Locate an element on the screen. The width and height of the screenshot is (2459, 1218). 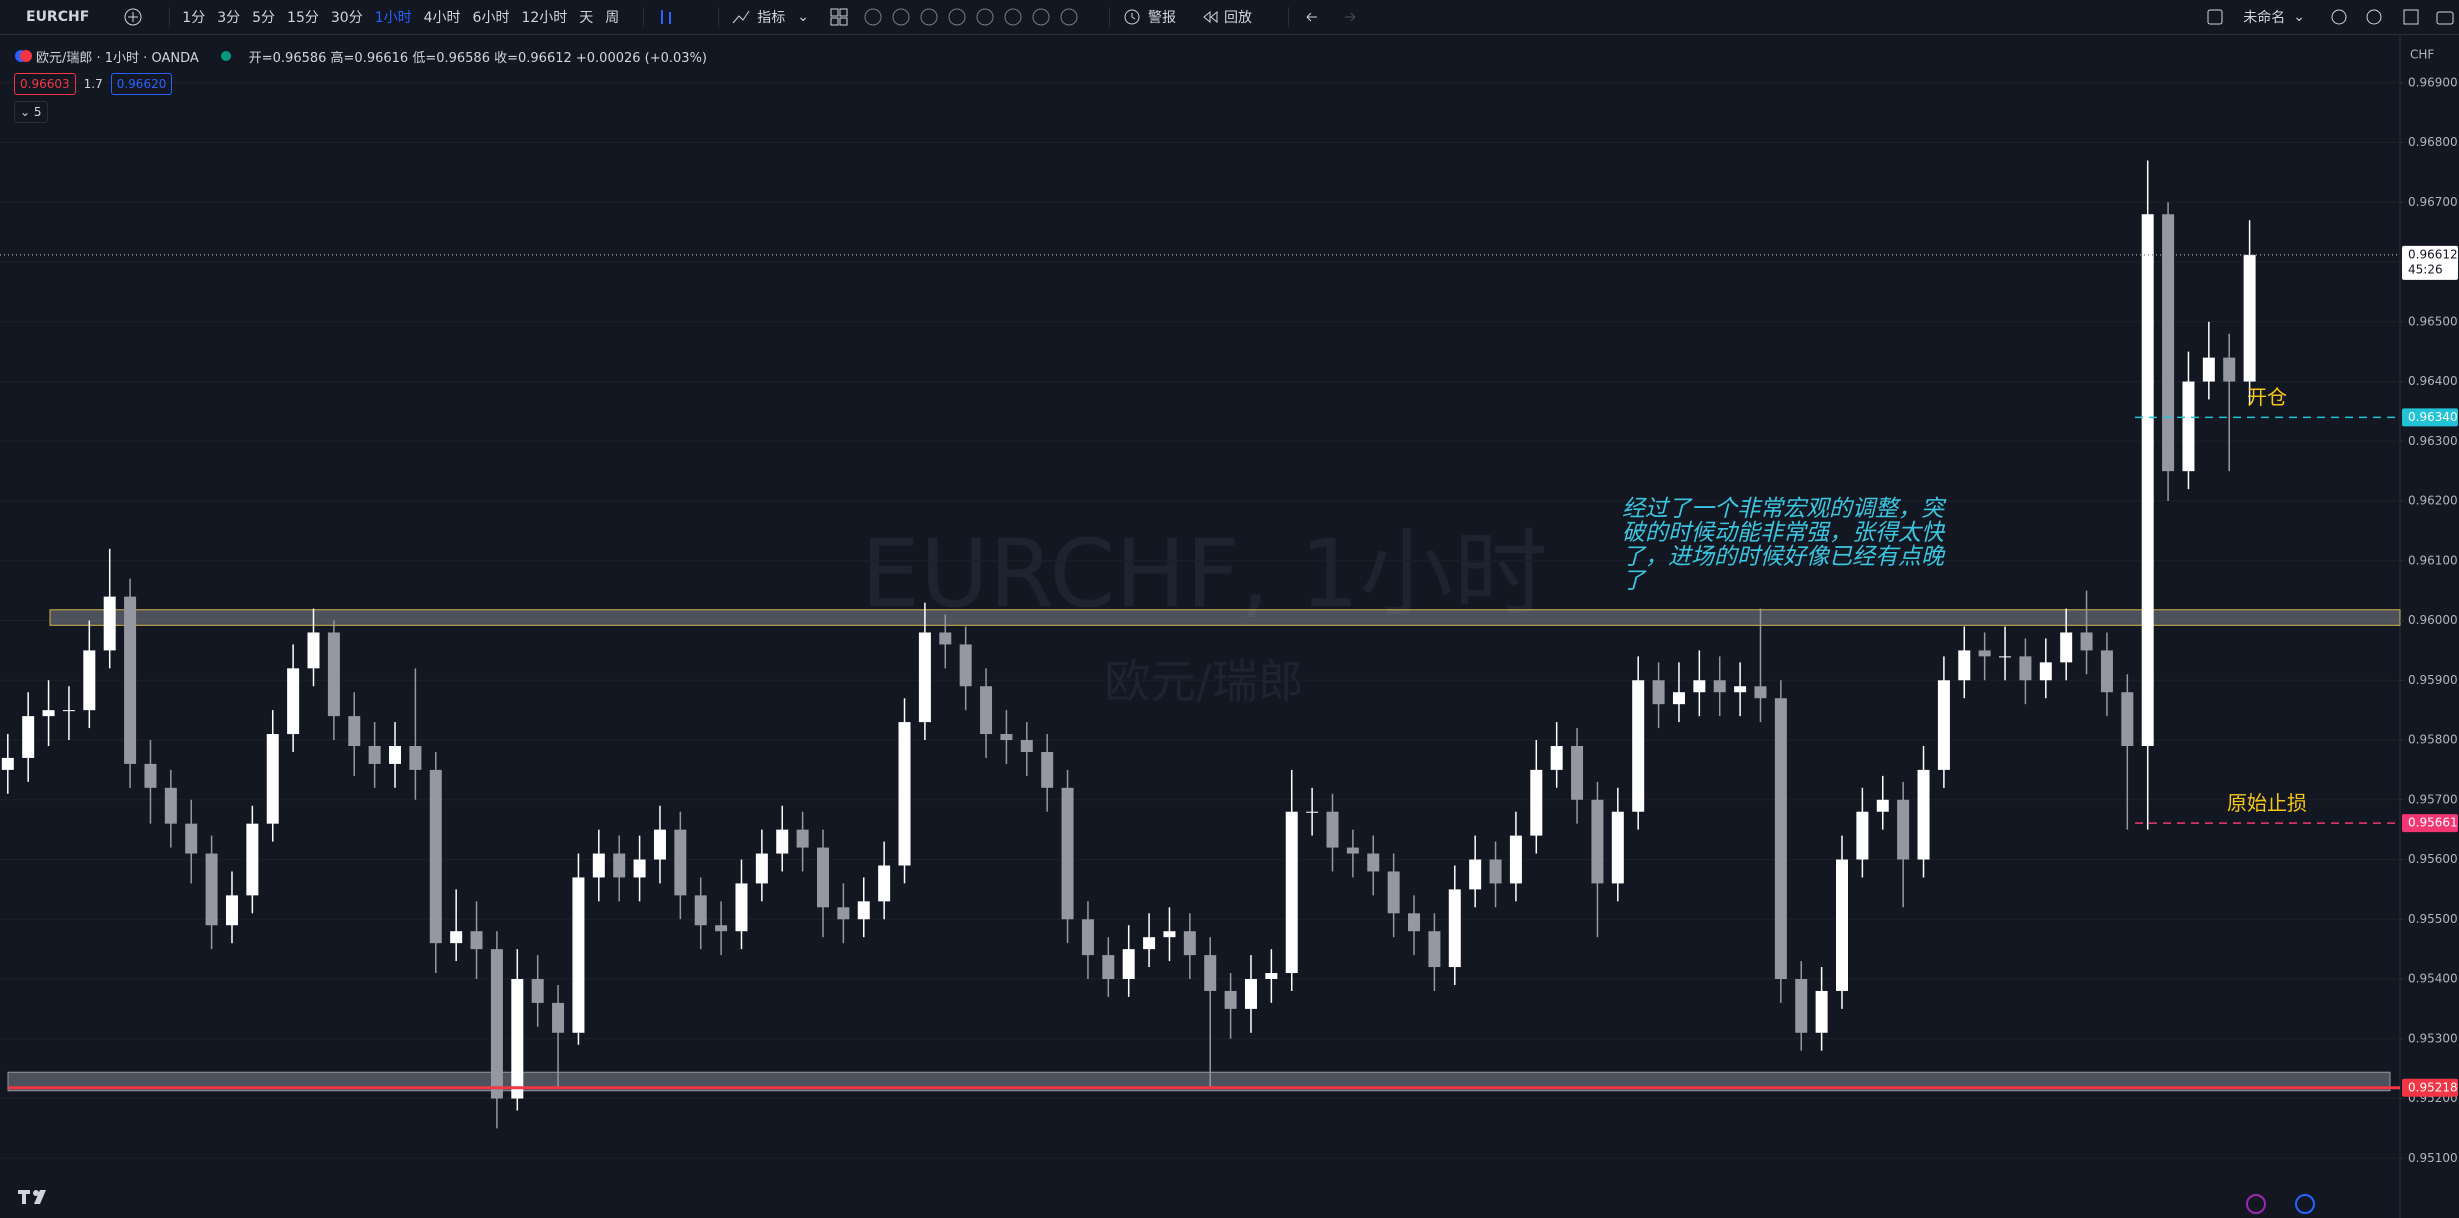
indicator-toggle: ⌄ 5 is located at coordinates (31, 112).